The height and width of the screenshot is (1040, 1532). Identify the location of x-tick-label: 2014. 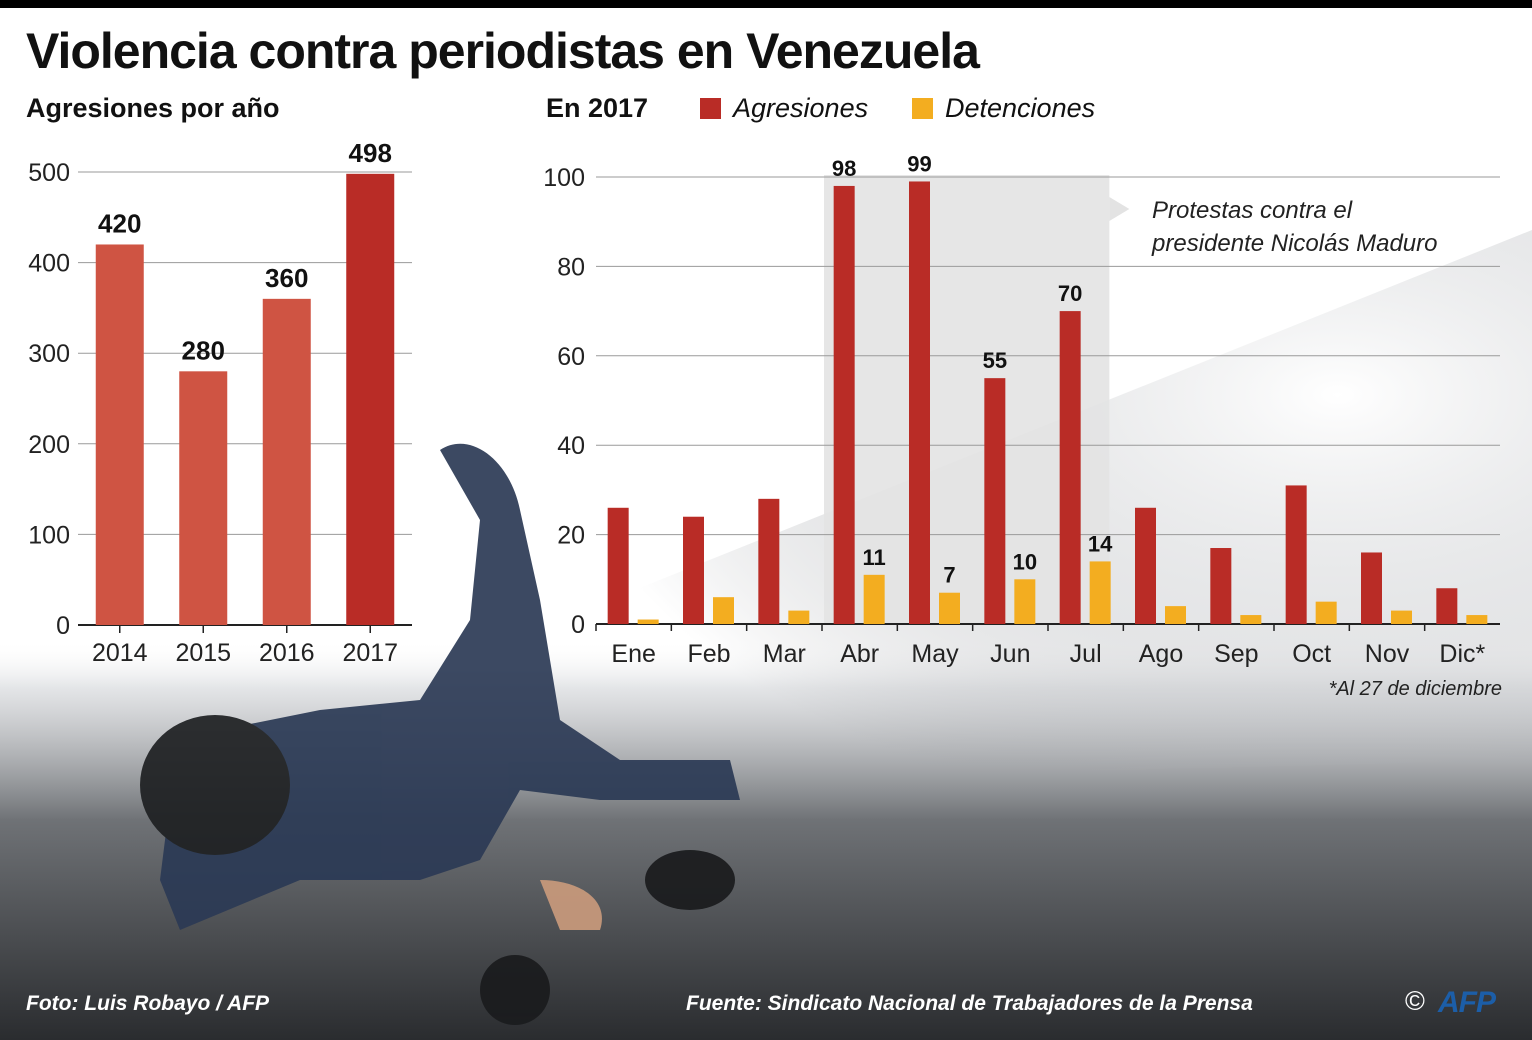
(120, 653).